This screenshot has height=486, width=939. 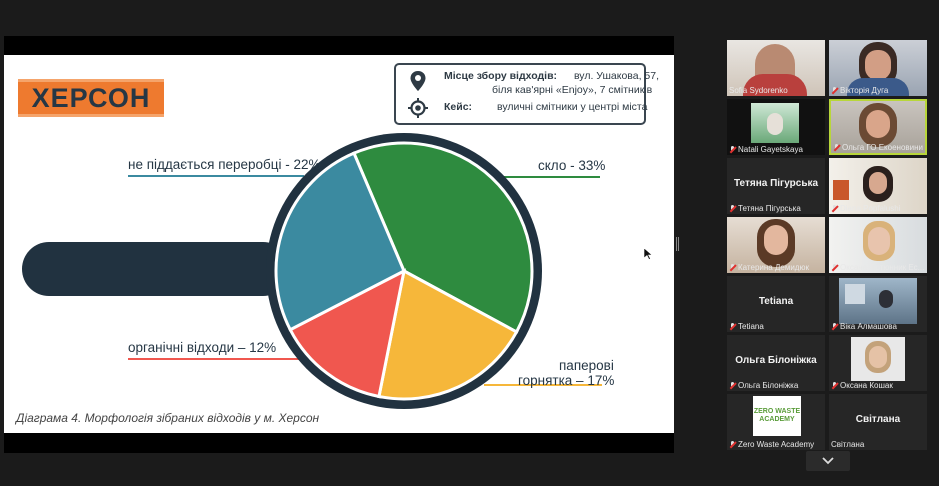 I want to click on participant-name: Катерина Демидюк, so click(x=773, y=267).